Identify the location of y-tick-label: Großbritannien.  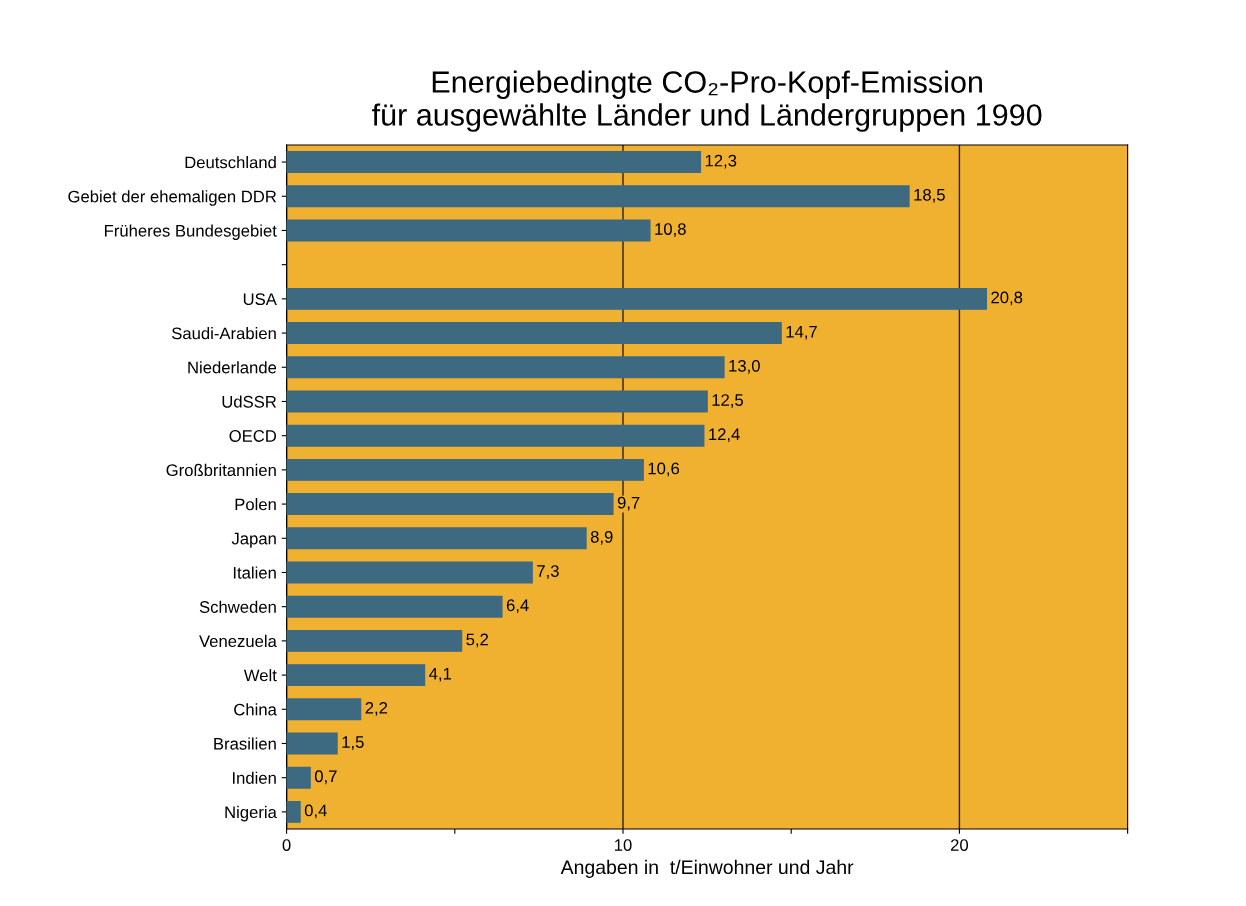
(221, 470).